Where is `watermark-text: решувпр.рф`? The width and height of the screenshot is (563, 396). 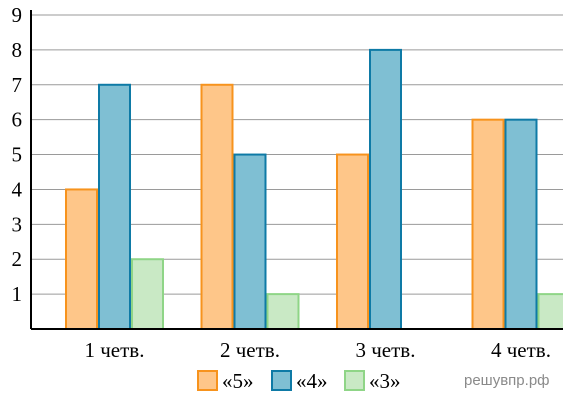
watermark-text: решувпр.рф is located at coordinates (507, 380).